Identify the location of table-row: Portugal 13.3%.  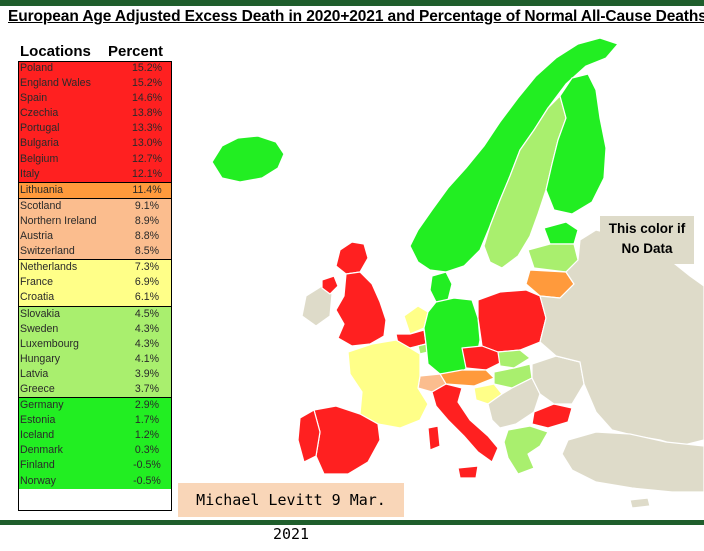
(95, 129).